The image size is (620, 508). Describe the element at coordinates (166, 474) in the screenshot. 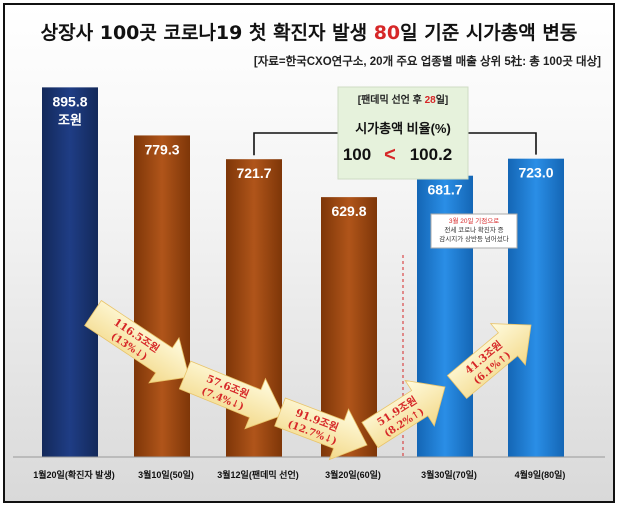

I see `x-tick-label: 3월10일(50일)` at that location.